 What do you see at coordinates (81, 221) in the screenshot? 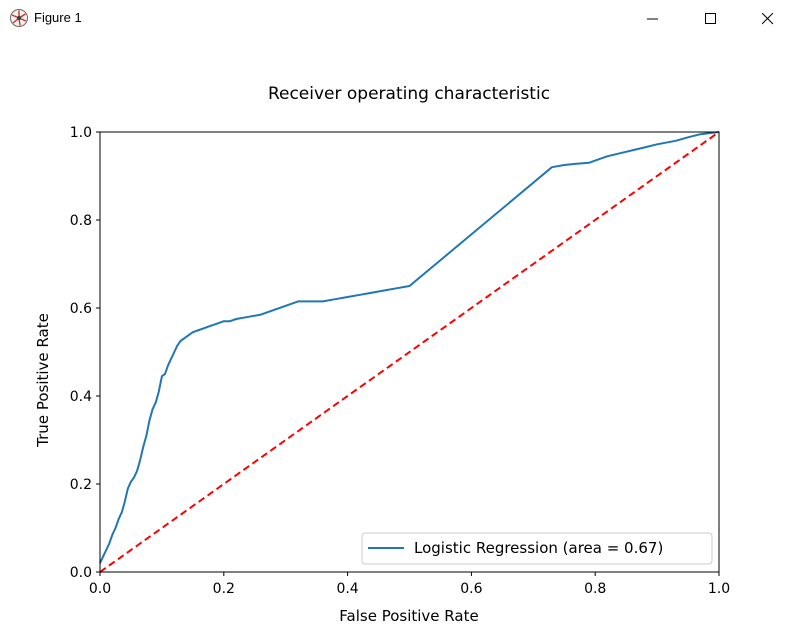
I see `y-tick-label: 0.8` at bounding box center [81, 221].